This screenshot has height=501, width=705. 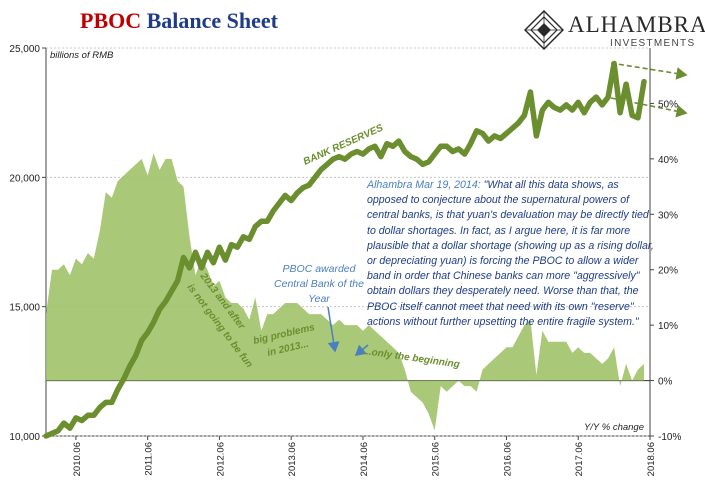 I want to click on annotation-pboc-1: PBOC awarded, so click(x=320, y=269).